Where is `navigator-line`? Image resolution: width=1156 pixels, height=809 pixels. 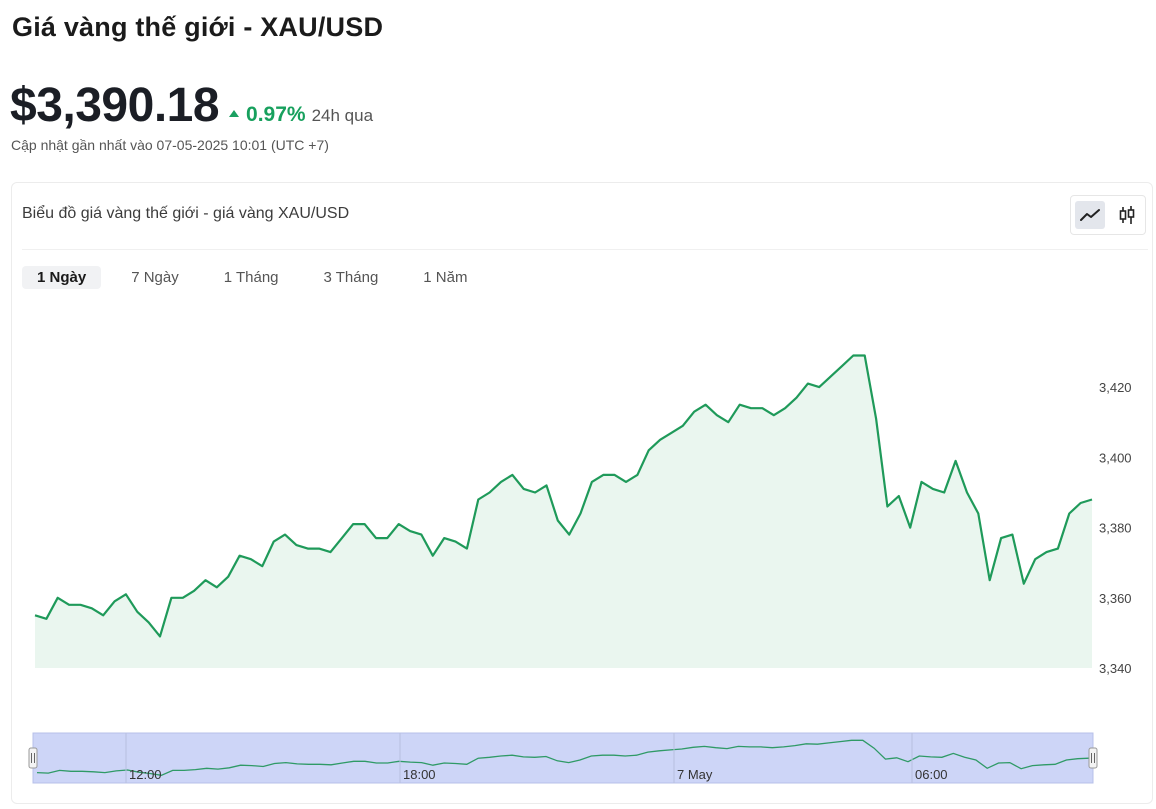 navigator-line is located at coordinates (563, 757).